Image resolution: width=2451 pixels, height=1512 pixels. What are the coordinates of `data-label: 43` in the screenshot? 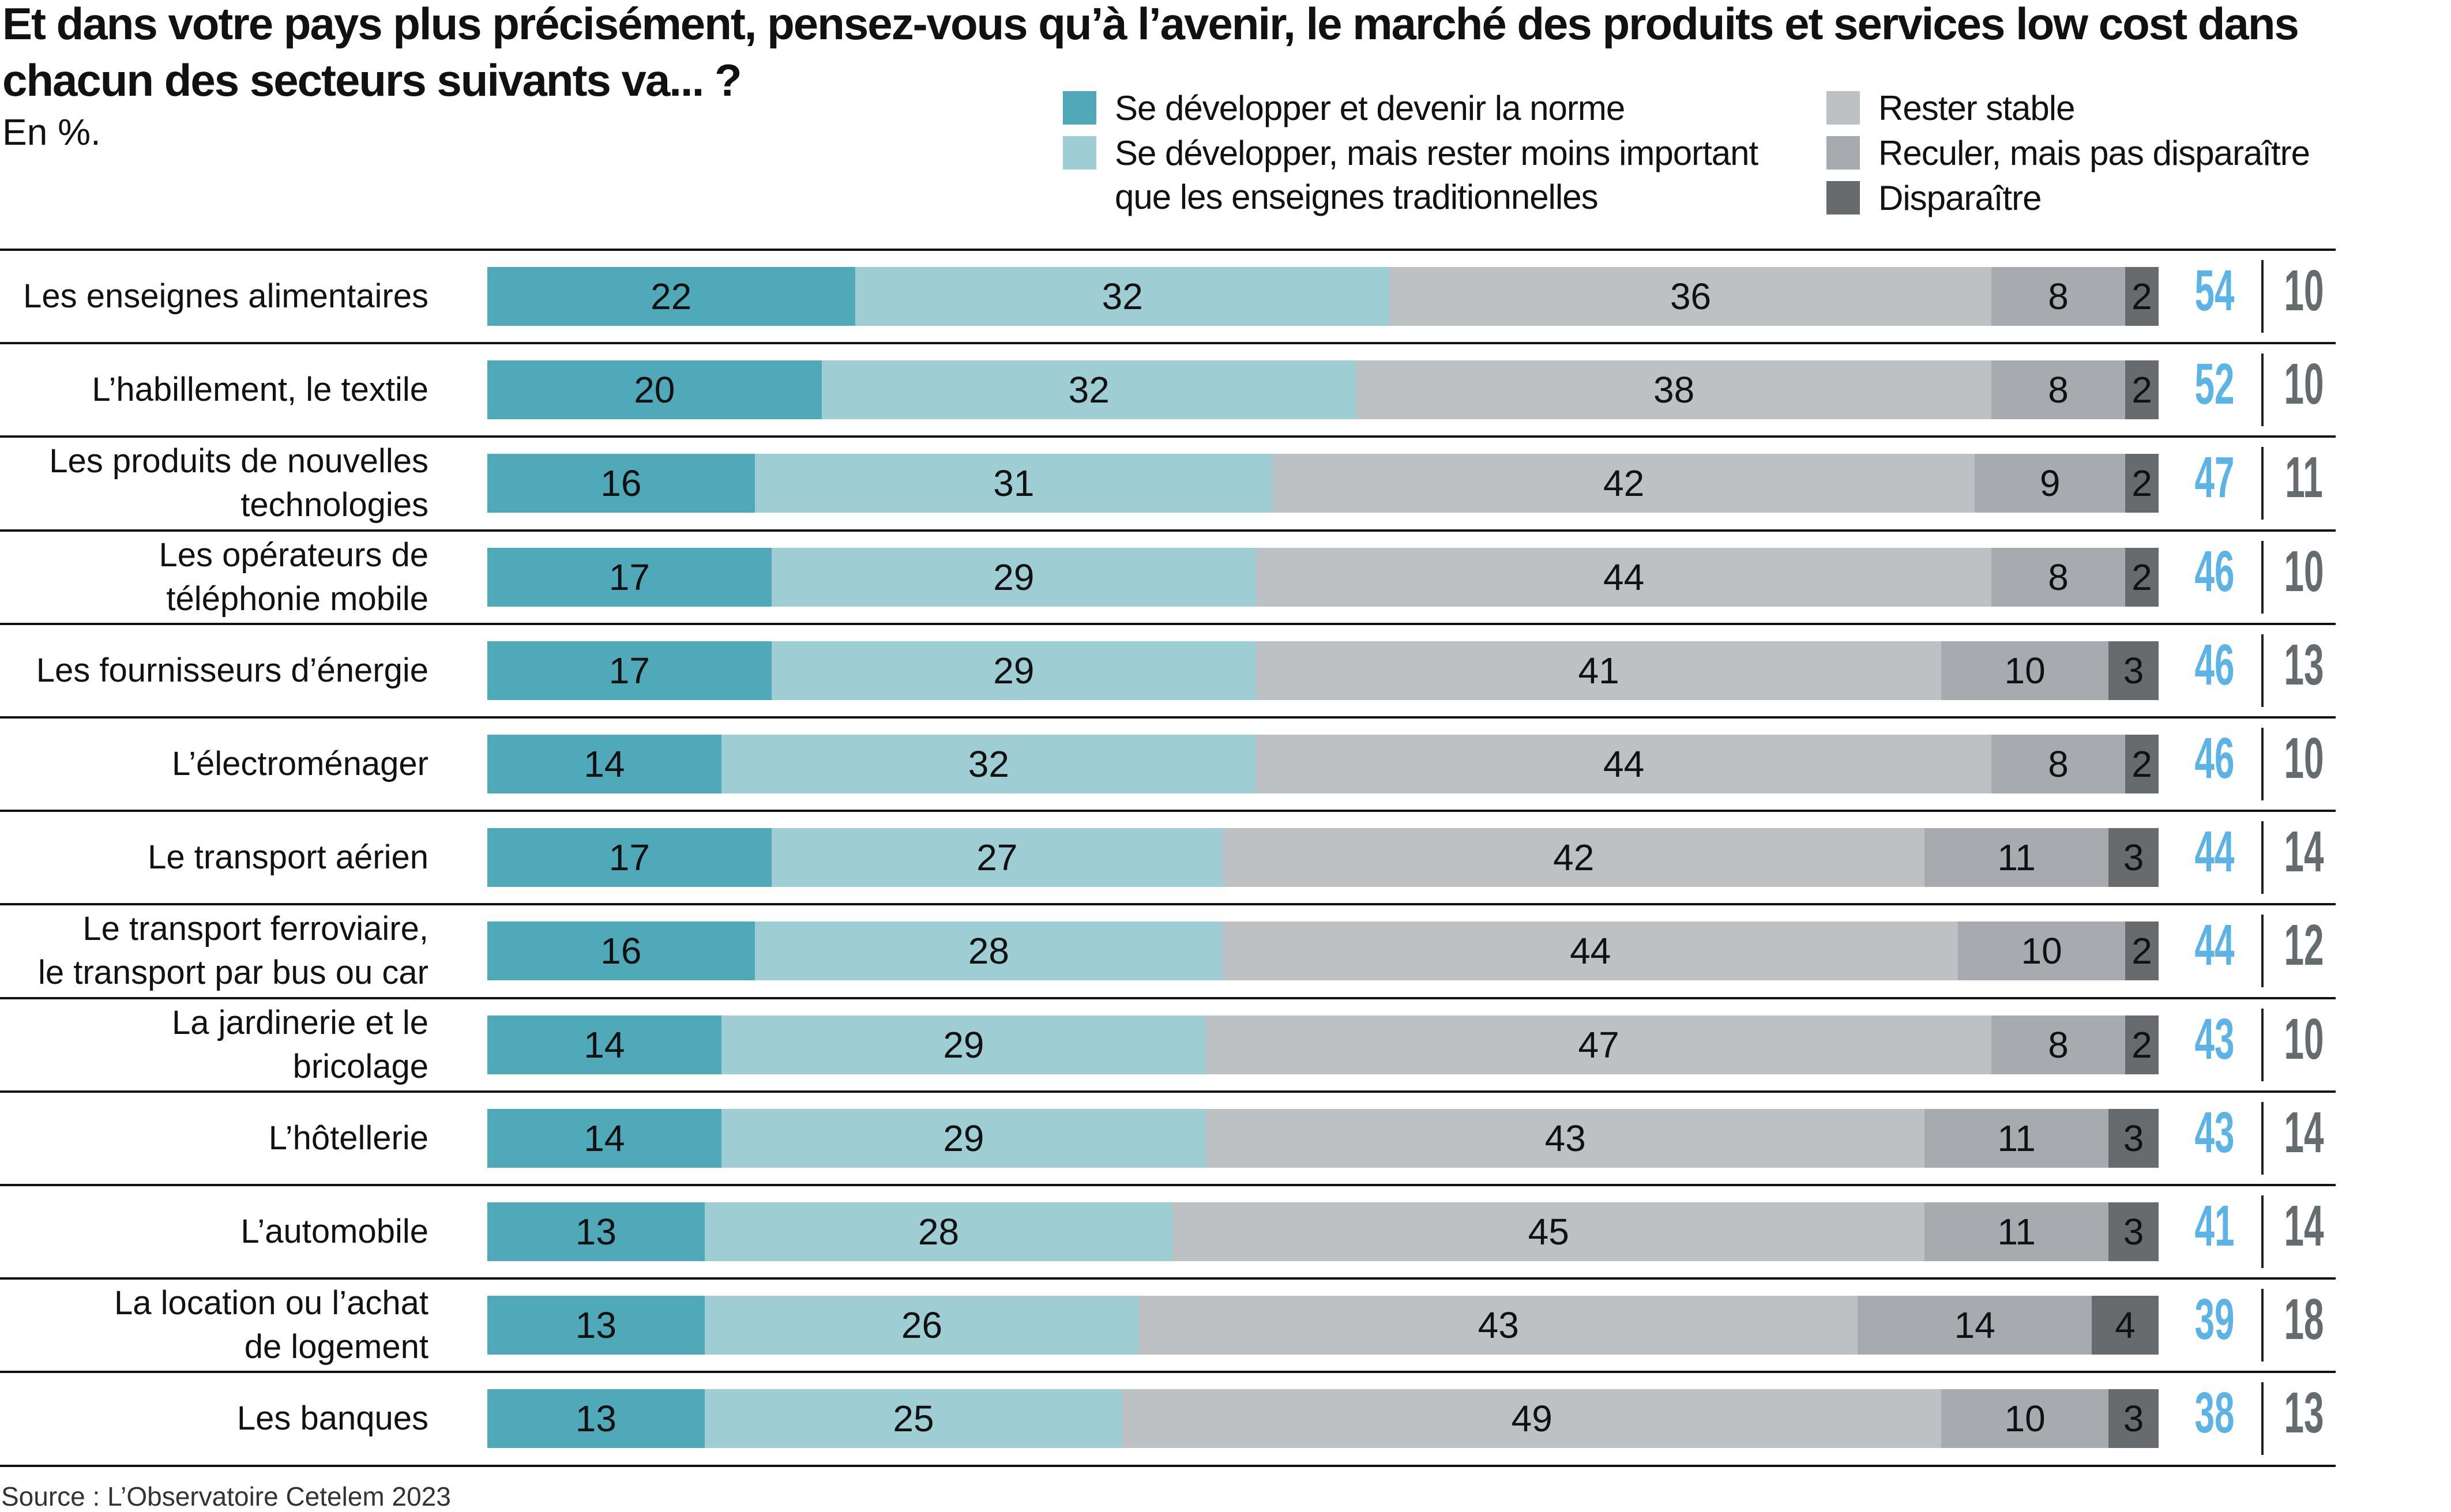 It's located at (1498, 1325).